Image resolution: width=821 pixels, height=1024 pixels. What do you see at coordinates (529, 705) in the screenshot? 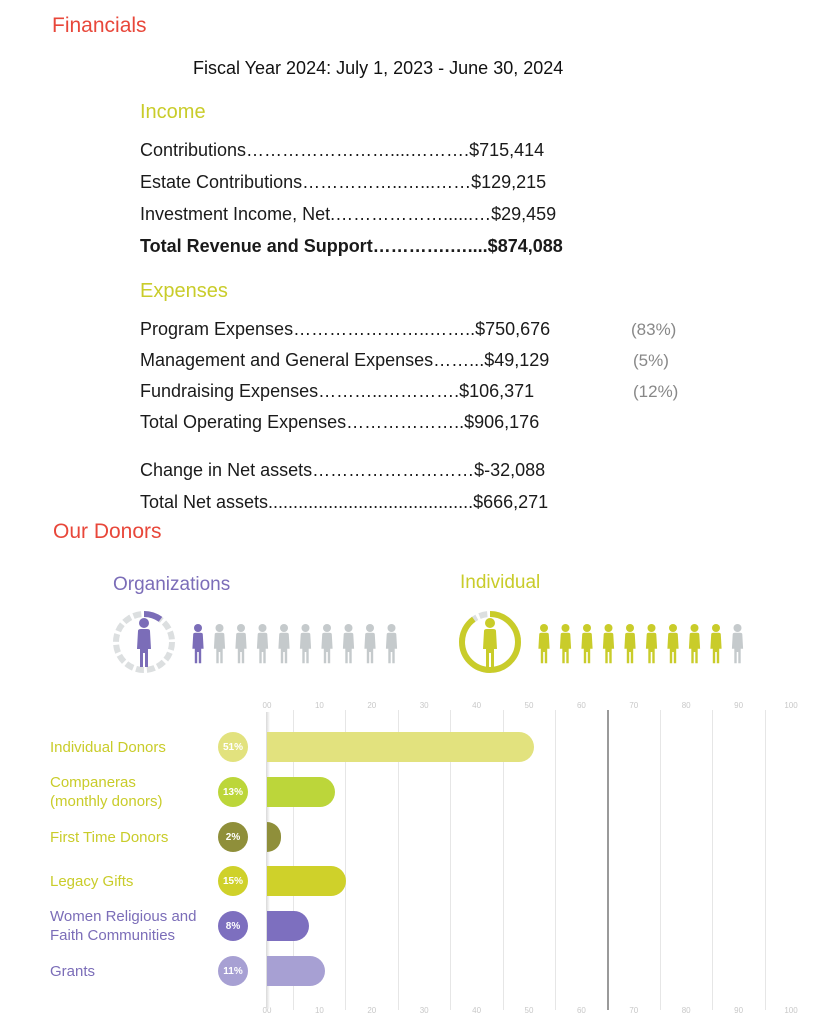
I see `x-tick-label-top: 50` at bounding box center [529, 705].